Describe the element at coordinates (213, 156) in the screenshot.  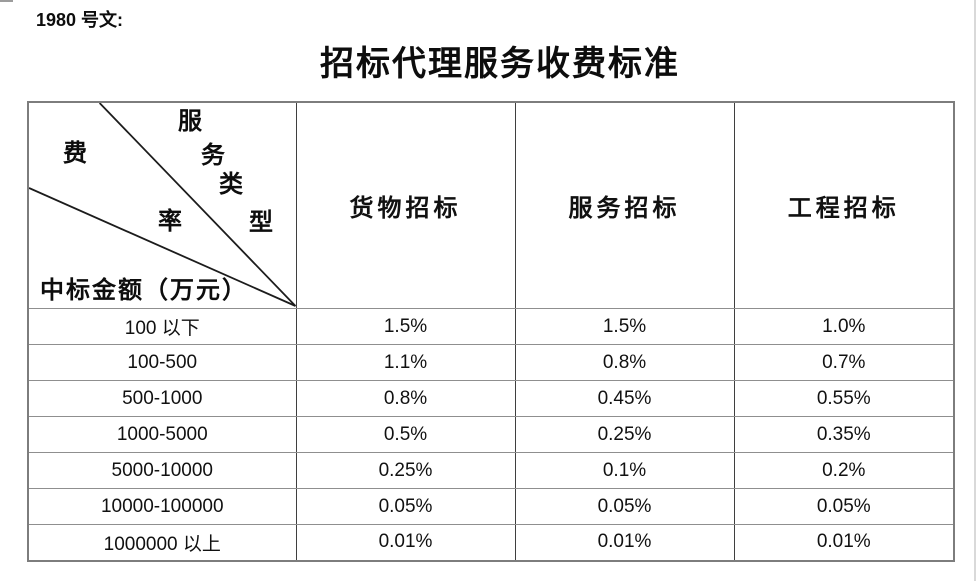
I see `corner-label-service-type-char: 务` at that location.